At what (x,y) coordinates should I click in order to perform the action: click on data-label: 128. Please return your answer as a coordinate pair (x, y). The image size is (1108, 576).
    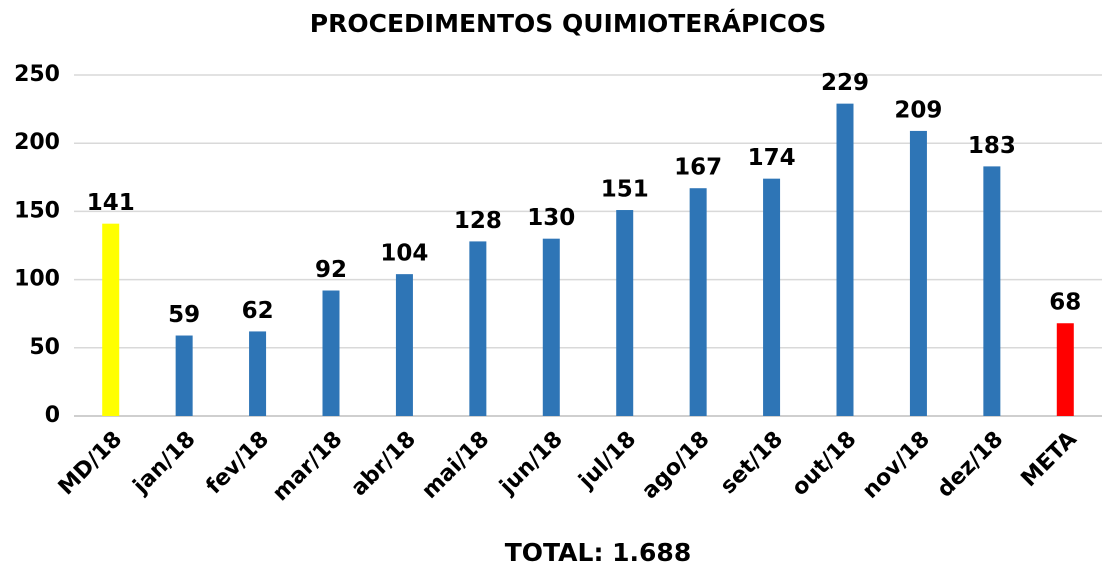
    Looking at the image, I should click on (478, 221).